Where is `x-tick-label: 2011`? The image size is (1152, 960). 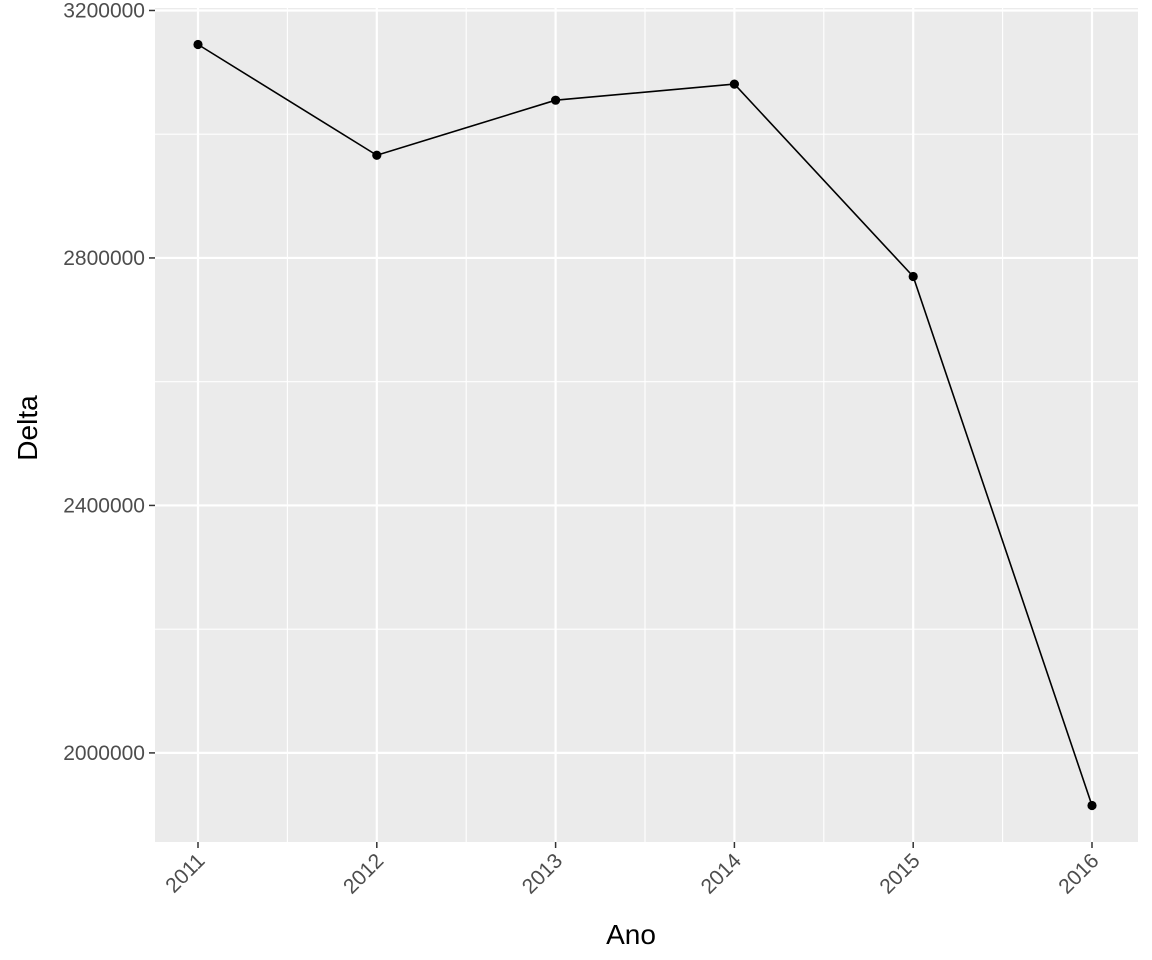 x-tick-label: 2011 is located at coordinates (185, 873).